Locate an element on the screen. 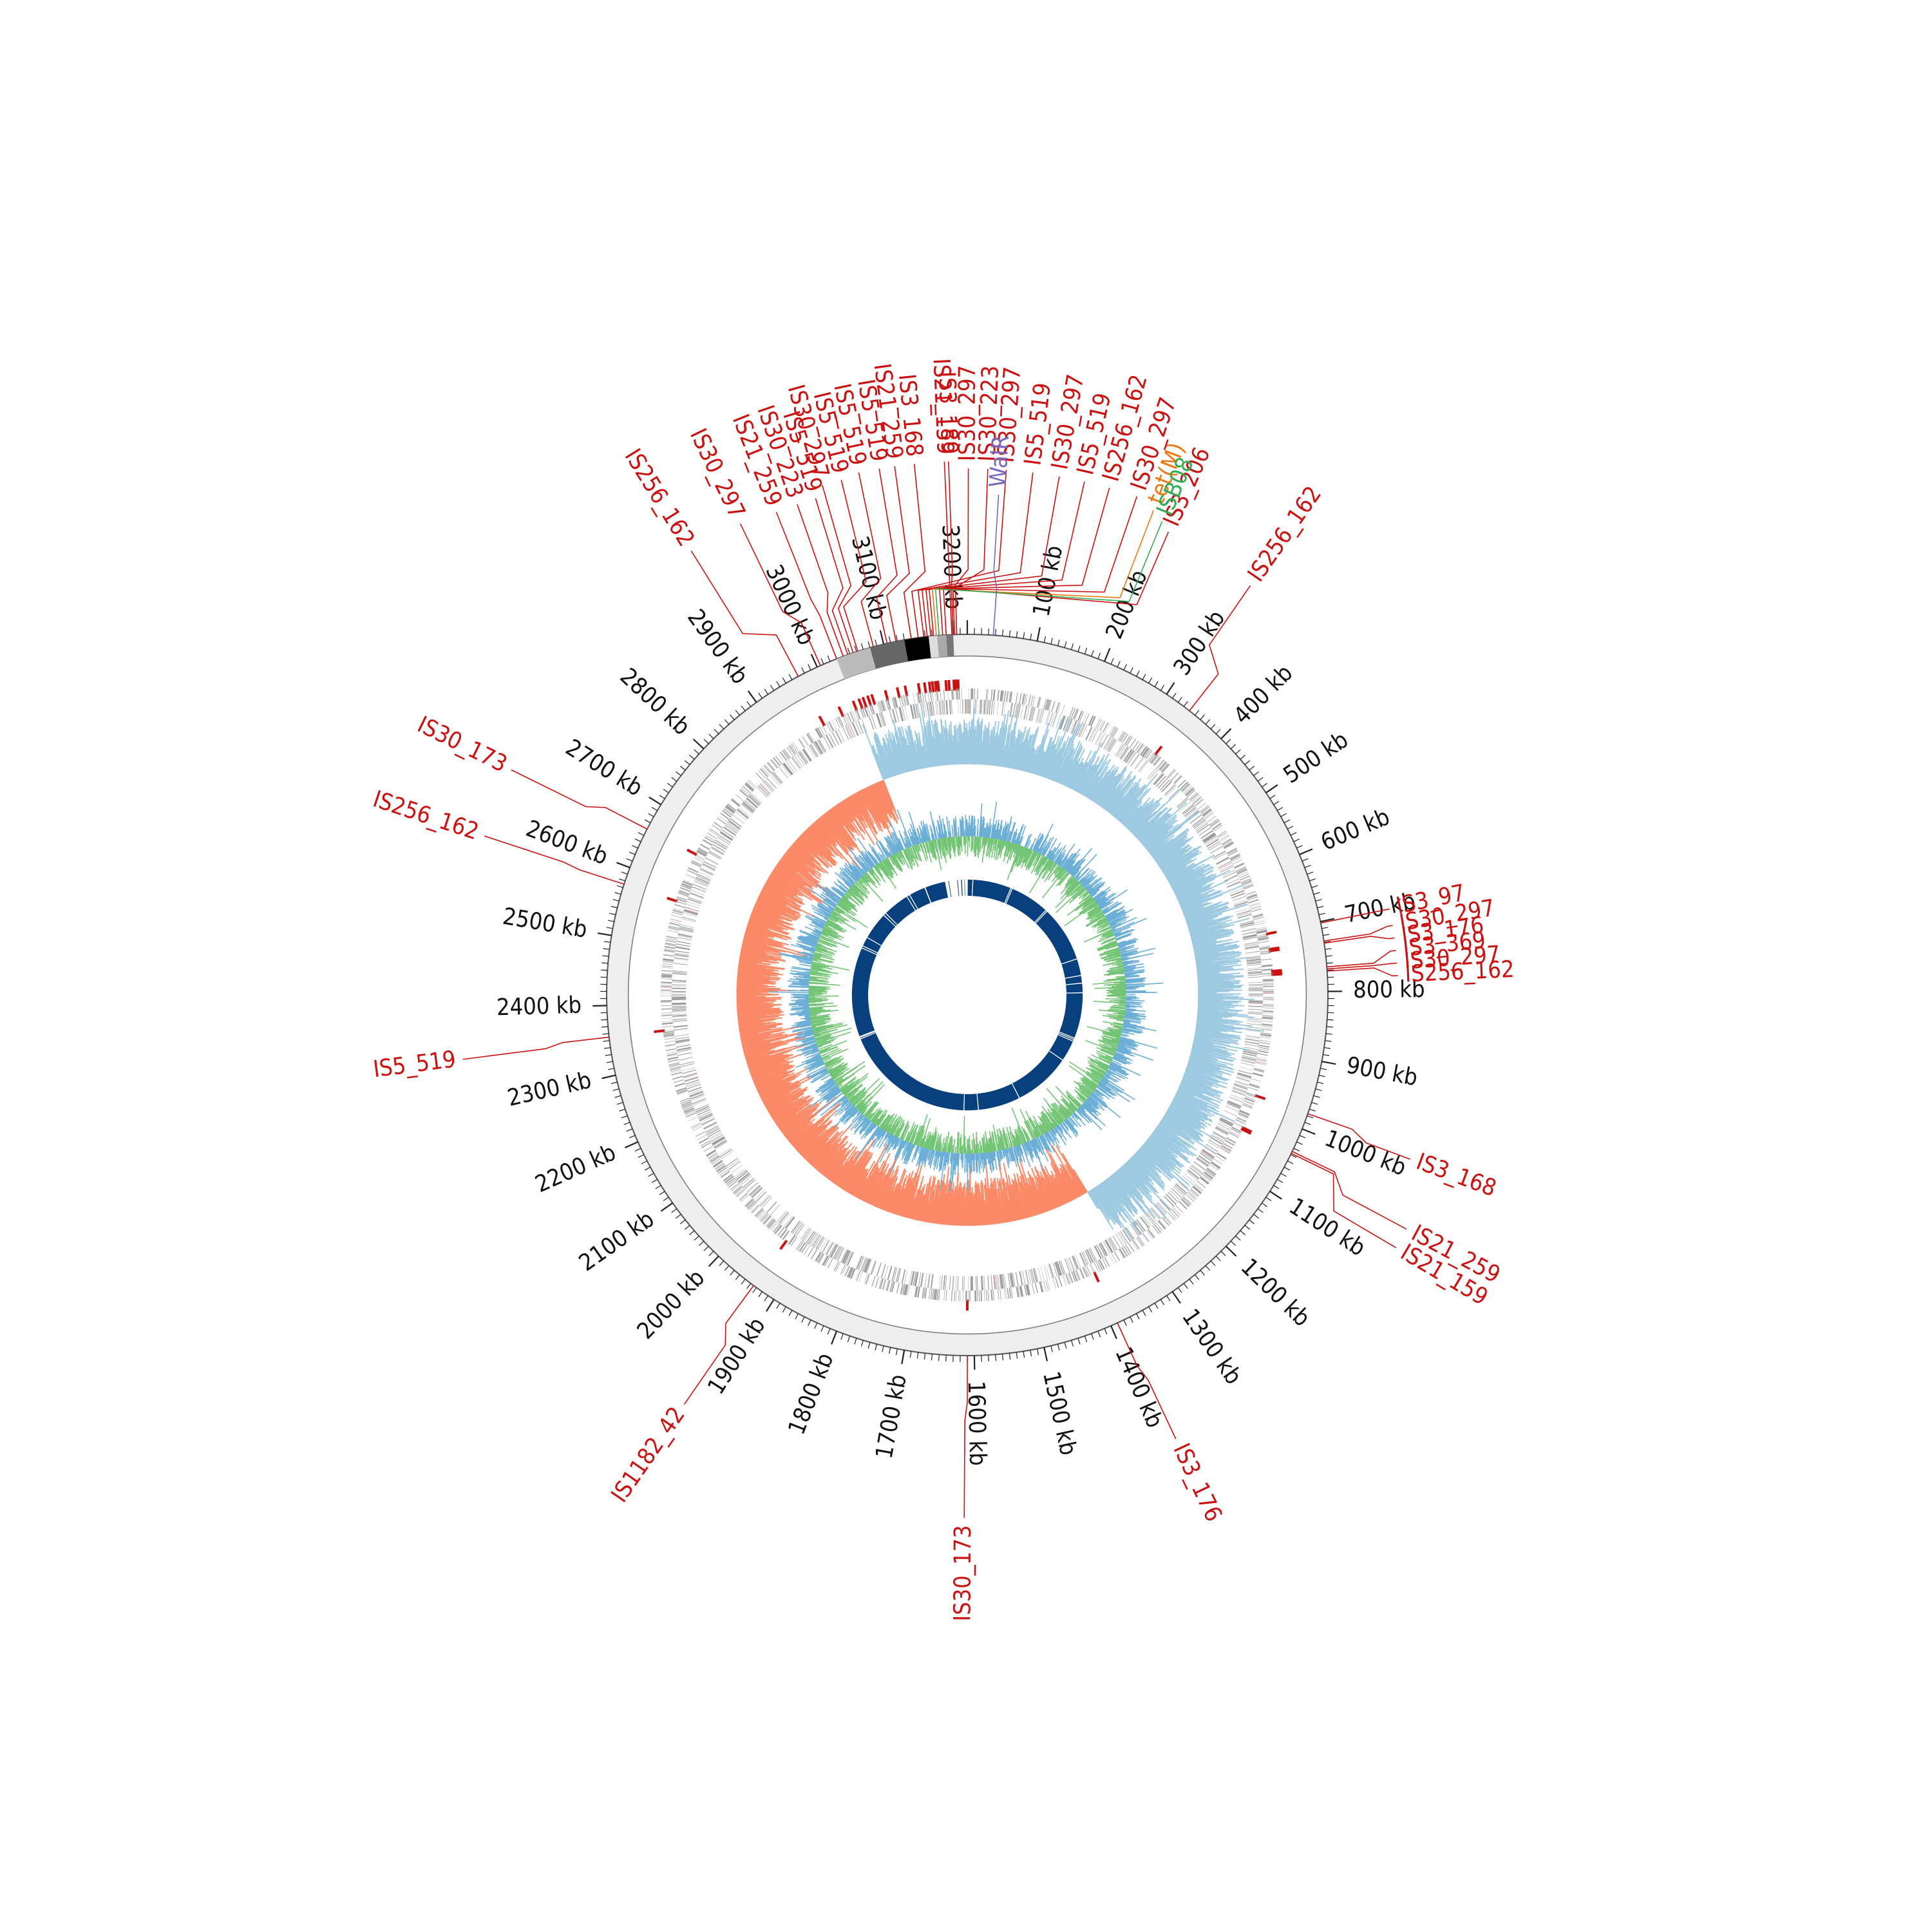 This screenshot has width=1932, height=1932. scale-tick-label: 1100 kb is located at coordinates (1327, 1227).